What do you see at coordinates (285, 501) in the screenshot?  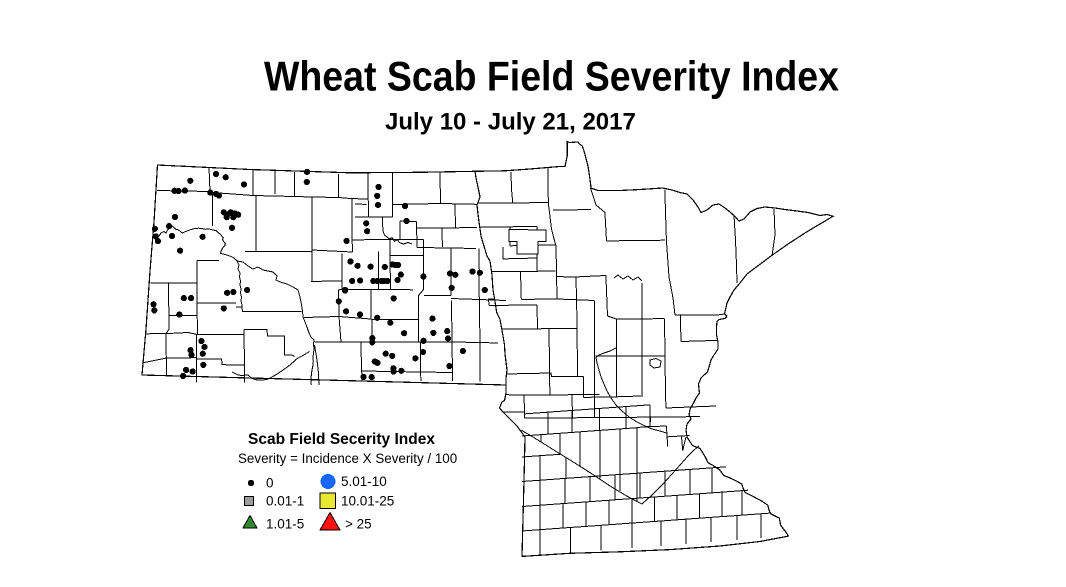 I see `svg-text: 0.01-1` at bounding box center [285, 501].